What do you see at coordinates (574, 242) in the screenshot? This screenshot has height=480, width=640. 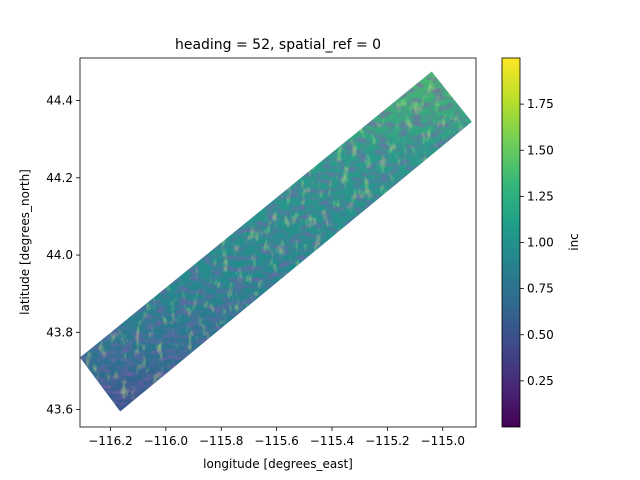 I see `colorbar-label: inc` at bounding box center [574, 242].